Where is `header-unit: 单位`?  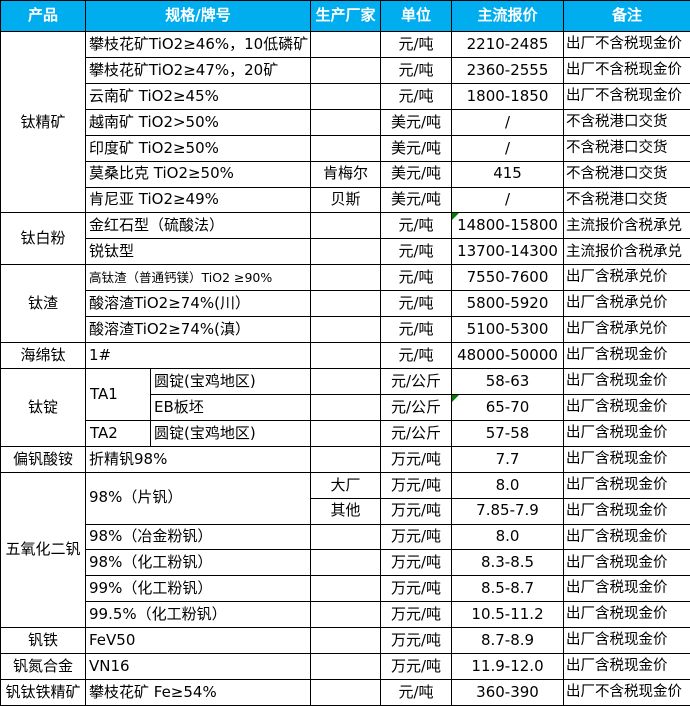 header-unit: 单位 is located at coordinates (416, 16).